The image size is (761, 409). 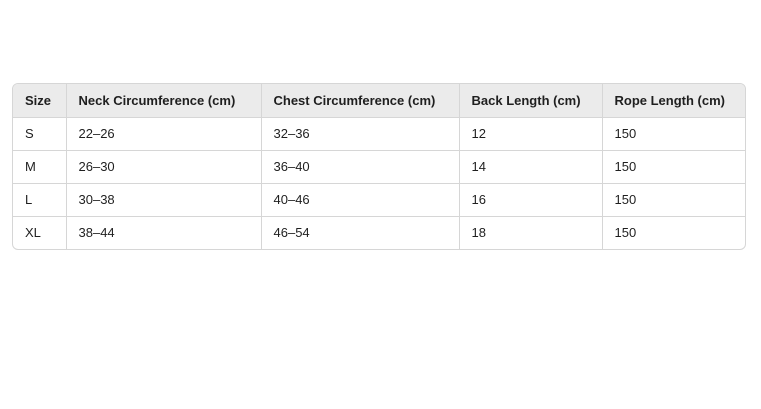 I want to click on header-rope-length: Rope Length (cm), so click(x=673, y=101).